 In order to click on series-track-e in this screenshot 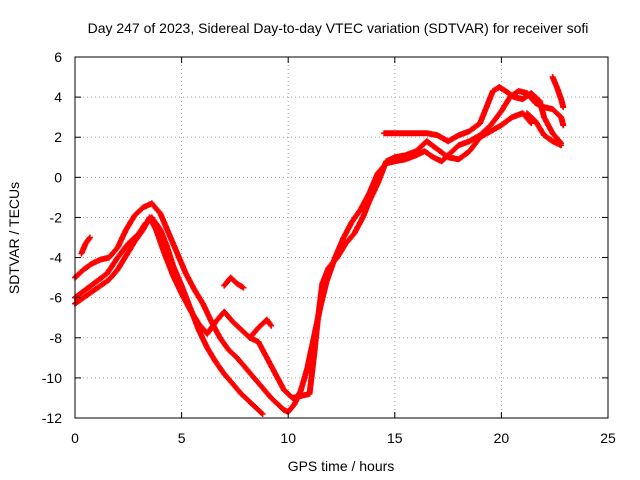, I will do `click(85, 245)`.